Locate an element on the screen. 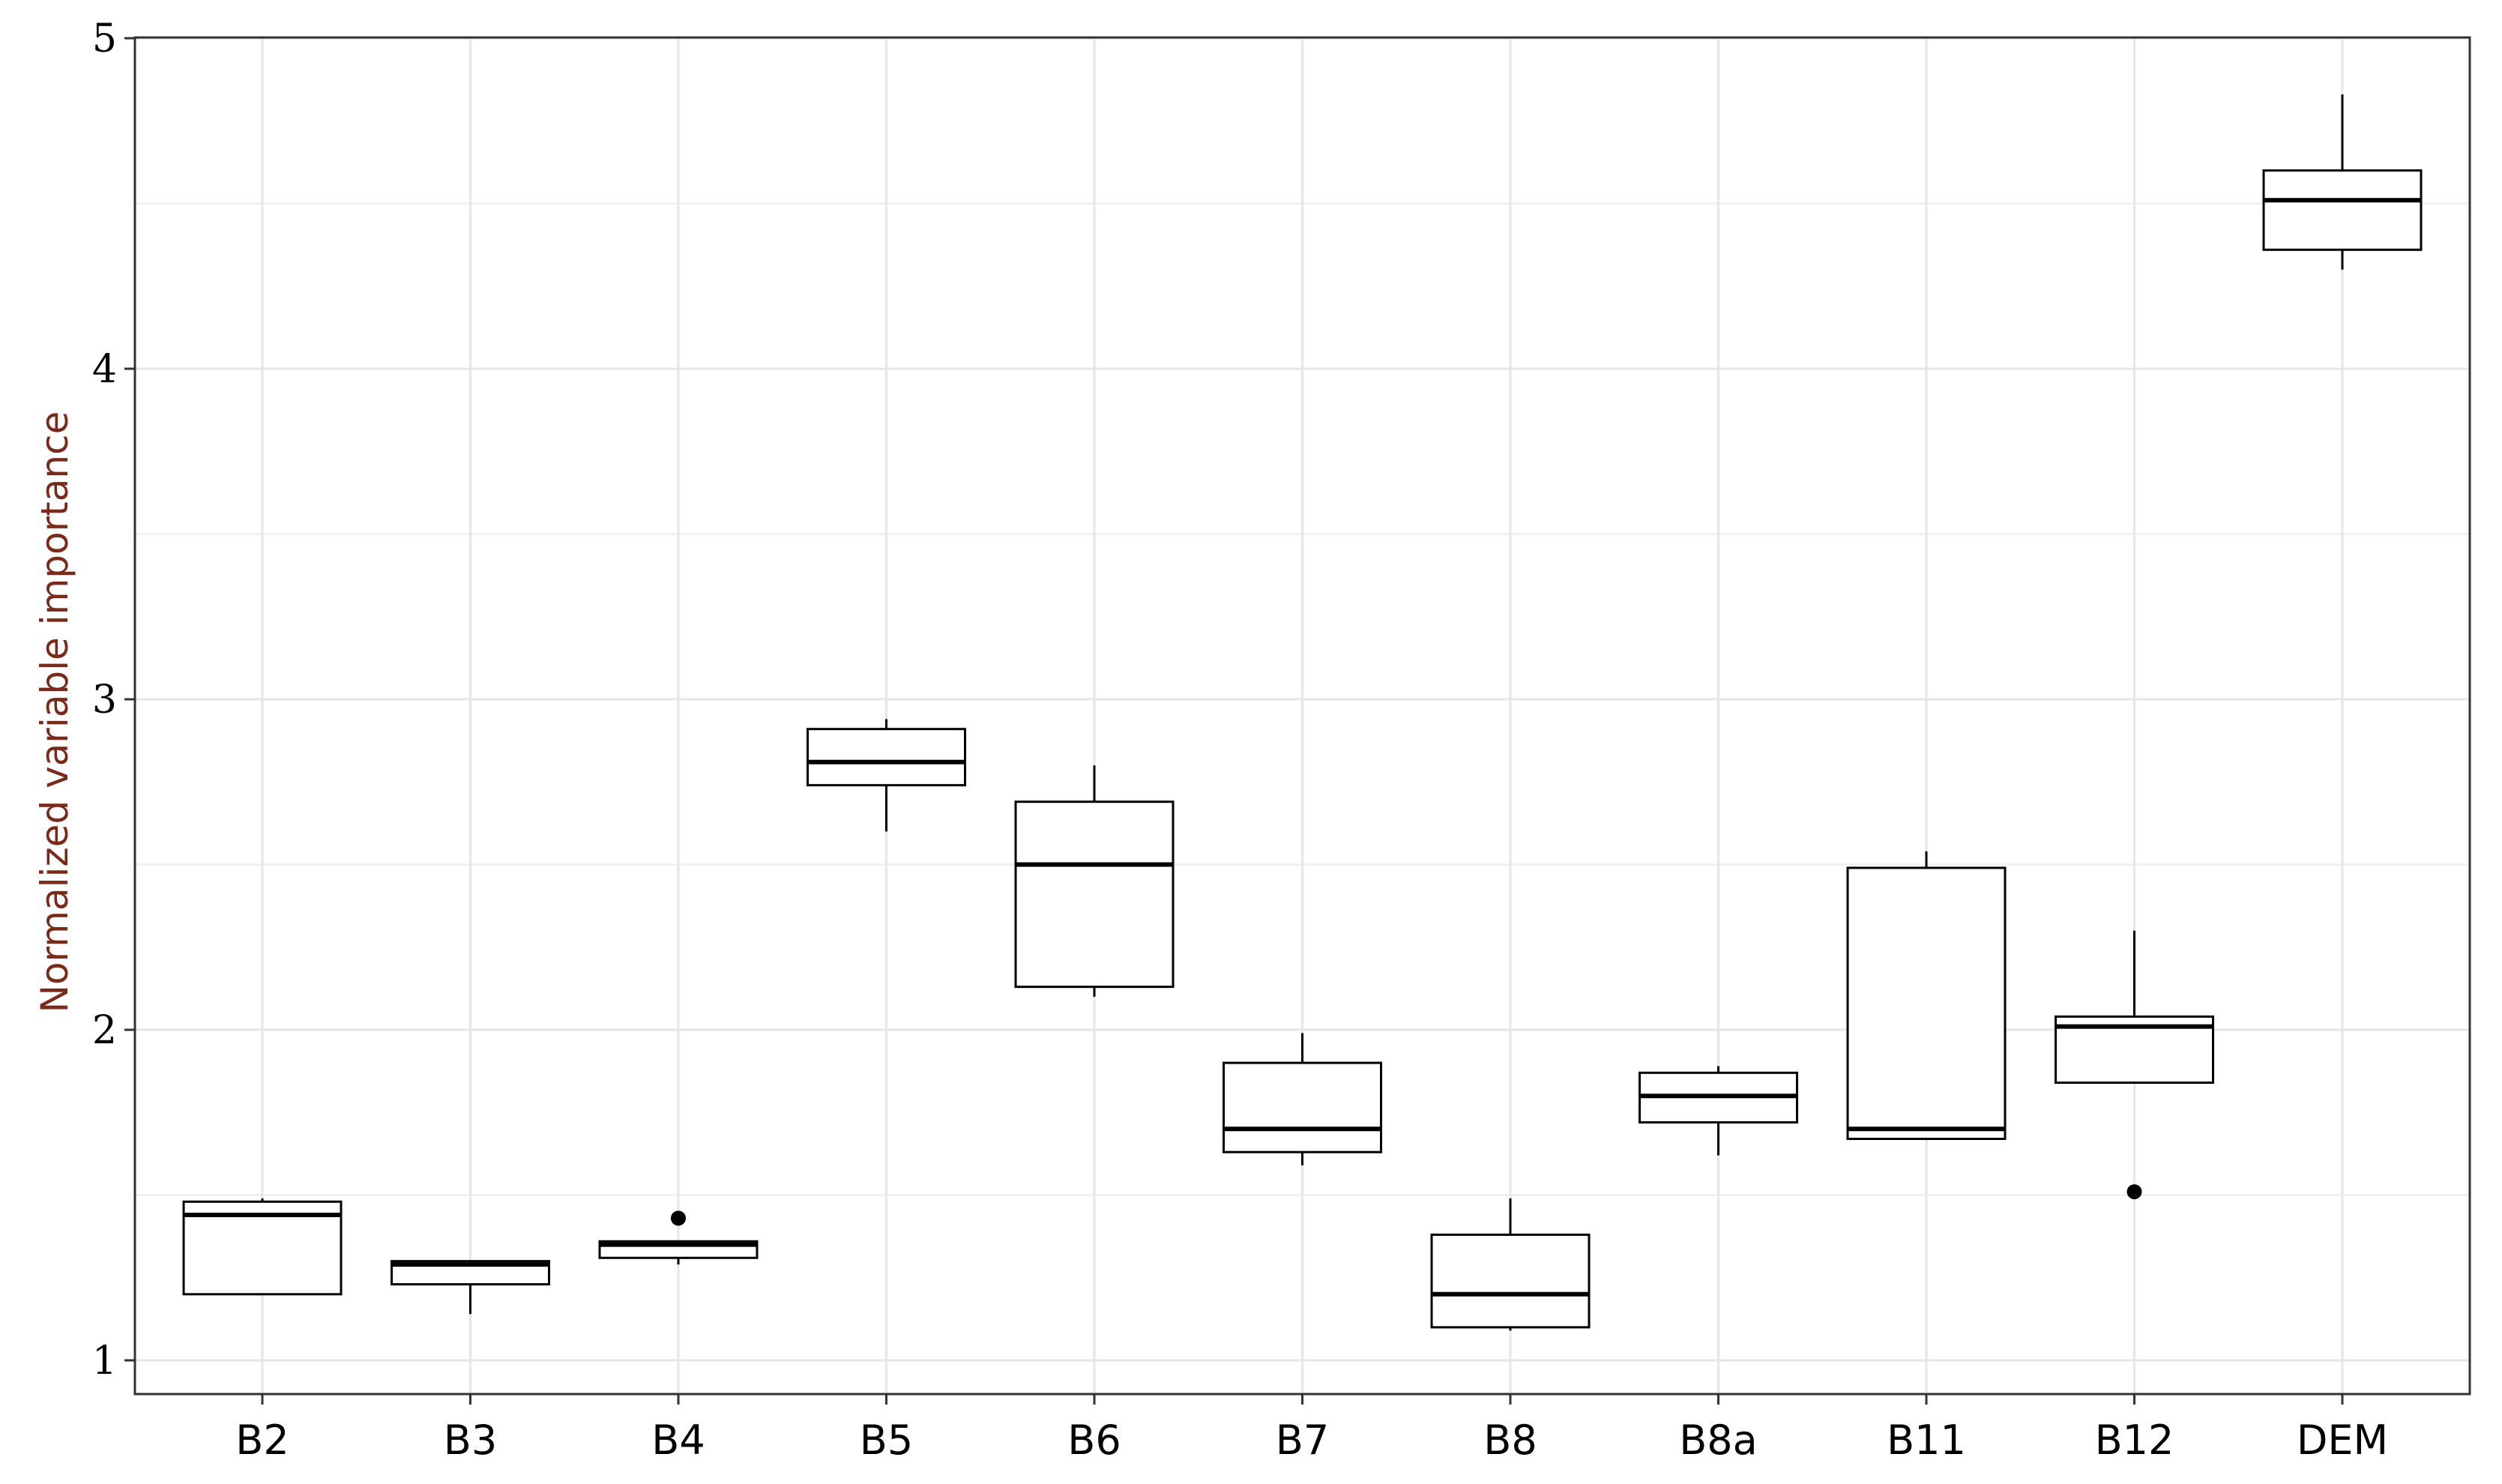 The width and height of the screenshot is (2502, 1484). x-tick-label-b2: B2 is located at coordinates (262, 1440).